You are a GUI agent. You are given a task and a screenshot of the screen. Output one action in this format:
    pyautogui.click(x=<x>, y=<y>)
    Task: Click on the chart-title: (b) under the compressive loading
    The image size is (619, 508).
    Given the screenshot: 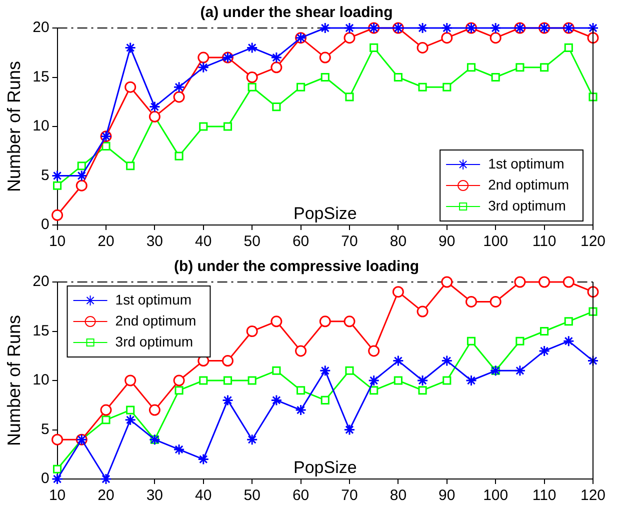 What is the action you would take?
    pyautogui.click(x=297, y=267)
    